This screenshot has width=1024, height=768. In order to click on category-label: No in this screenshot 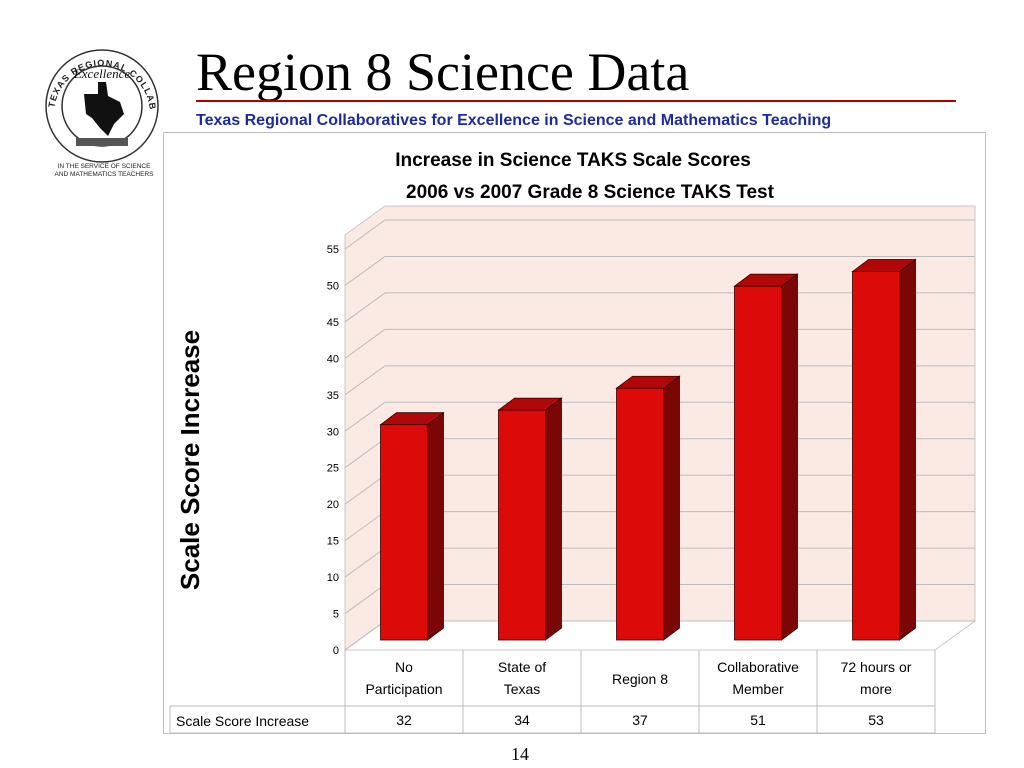, I will do `click(404, 667)`.